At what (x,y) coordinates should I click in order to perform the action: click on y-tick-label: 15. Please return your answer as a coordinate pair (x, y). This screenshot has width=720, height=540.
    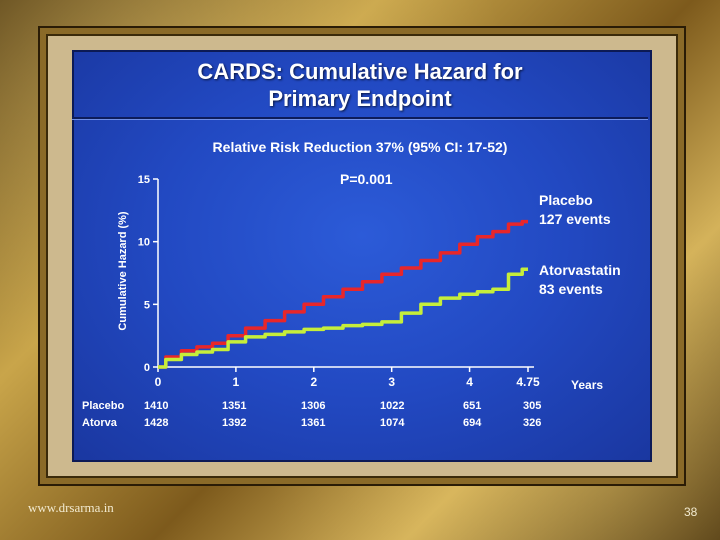
    Looking at the image, I should click on (144, 180).